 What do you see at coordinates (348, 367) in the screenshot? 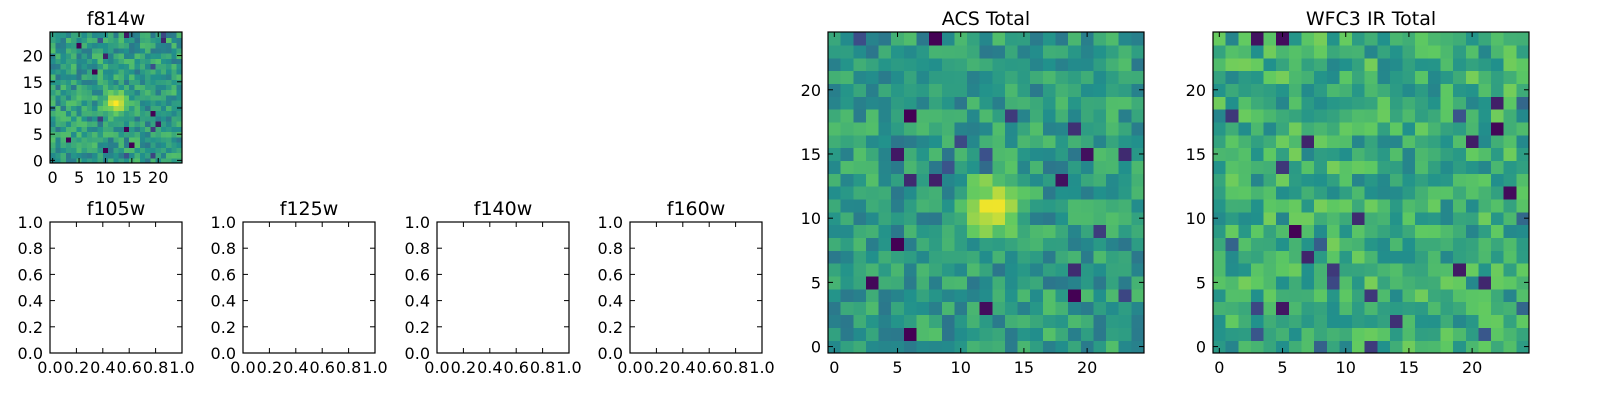
I see `x-tick-label: 0.8` at bounding box center [348, 367].